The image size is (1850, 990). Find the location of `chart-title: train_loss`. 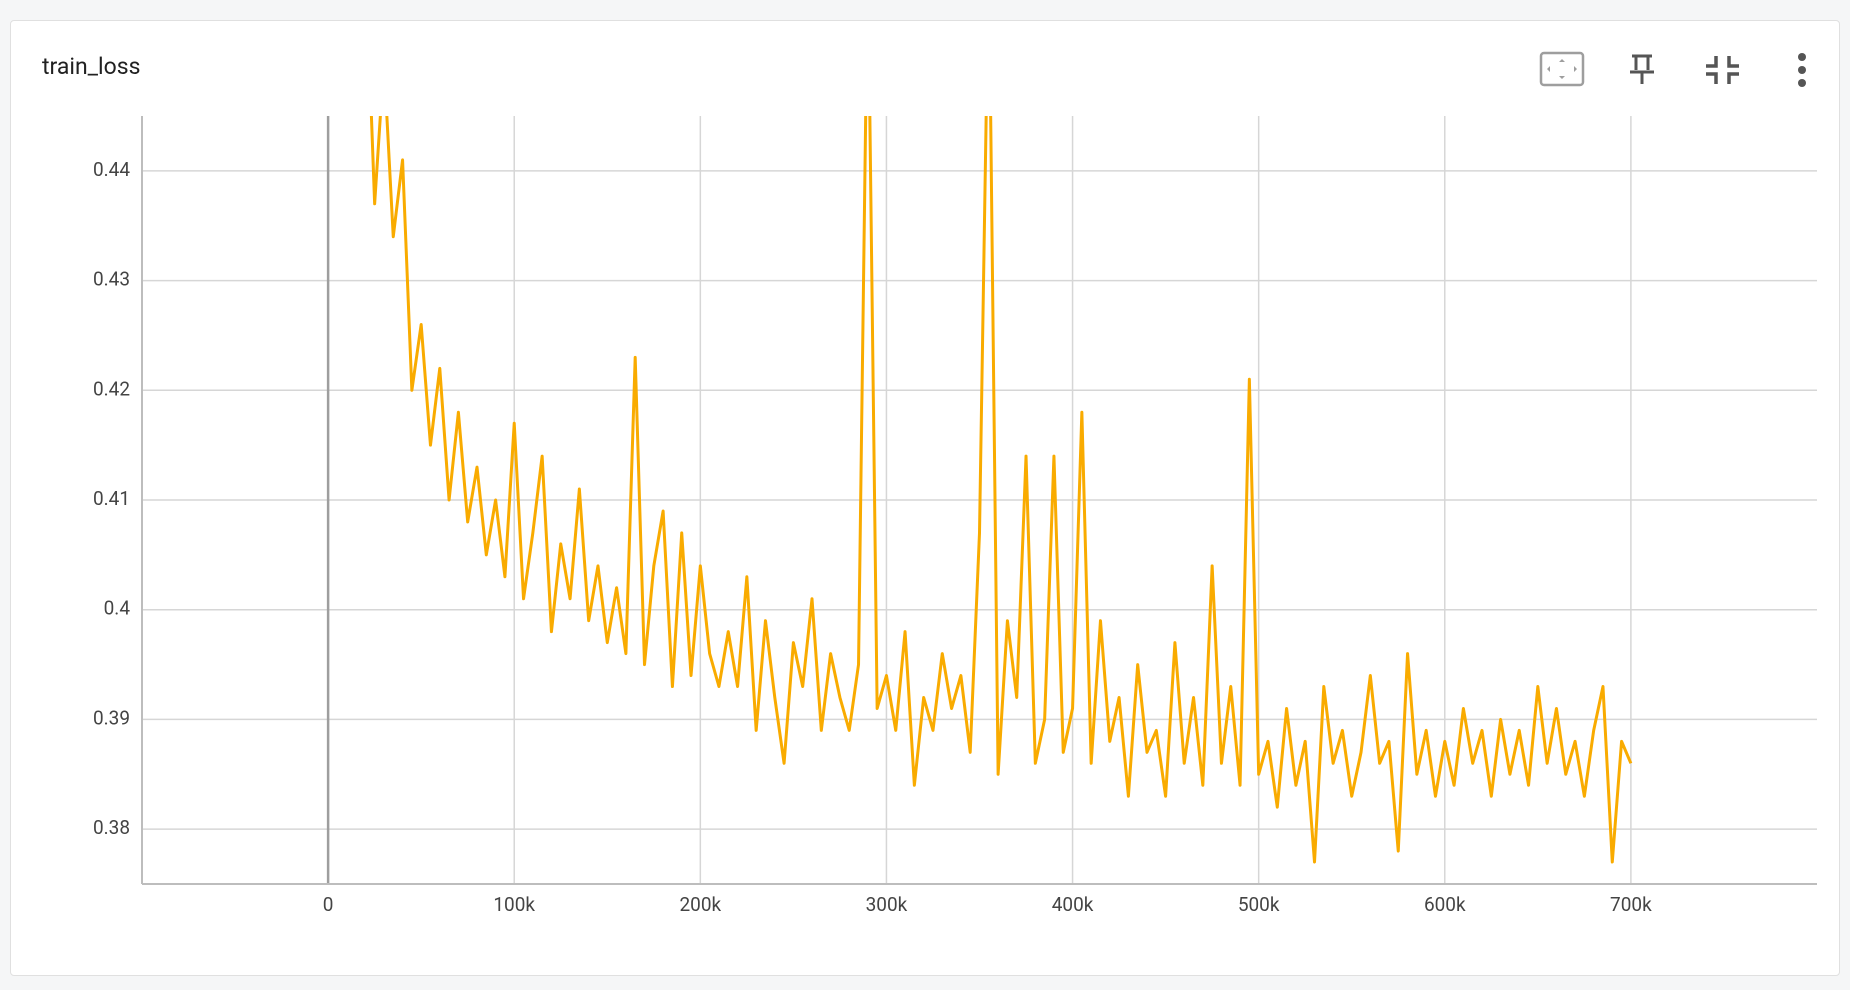

chart-title: train_loss is located at coordinates (91, 66).